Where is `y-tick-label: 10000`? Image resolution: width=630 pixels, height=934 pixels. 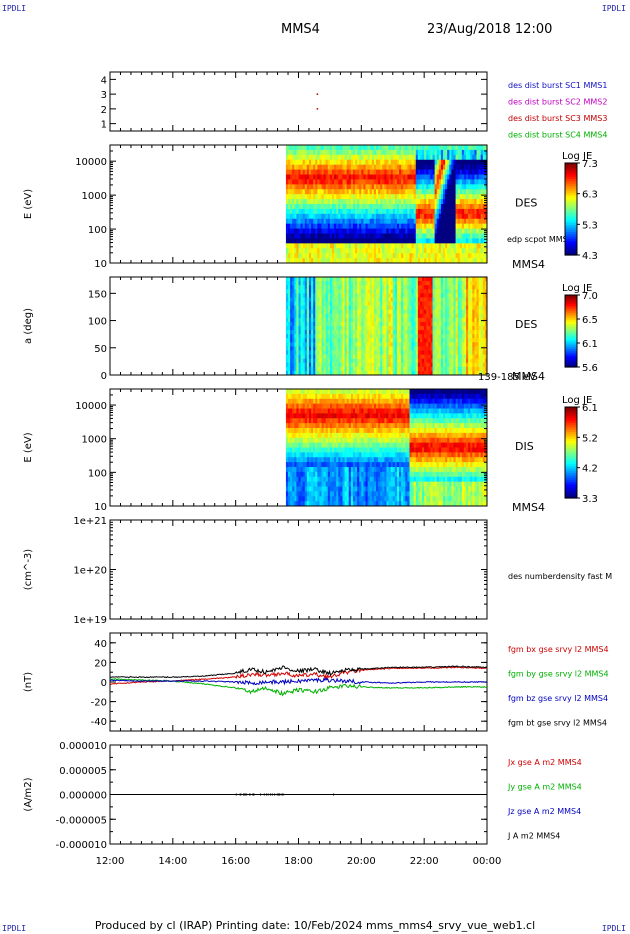
y-tick-label: 10000 is located at coordinates (91, 162).